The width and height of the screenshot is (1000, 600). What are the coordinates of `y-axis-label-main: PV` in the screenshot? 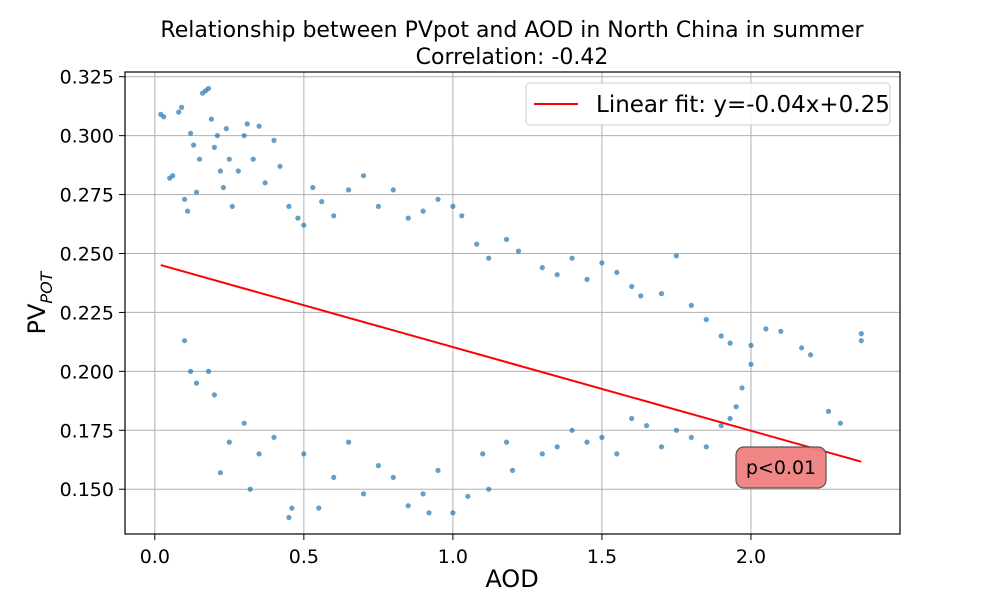 It's located at (37, 318).